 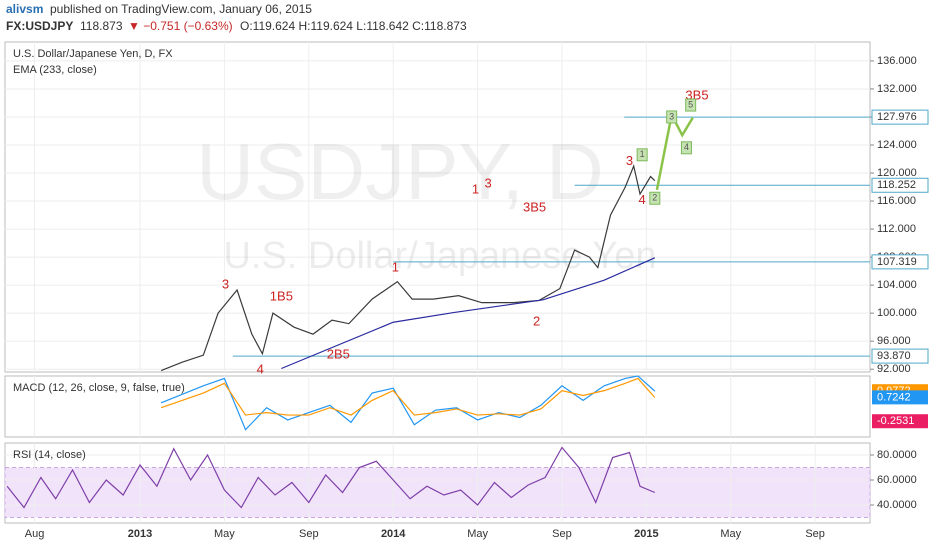 I want to click on y-tick-label: 132.000, so click(x=897, y=89).